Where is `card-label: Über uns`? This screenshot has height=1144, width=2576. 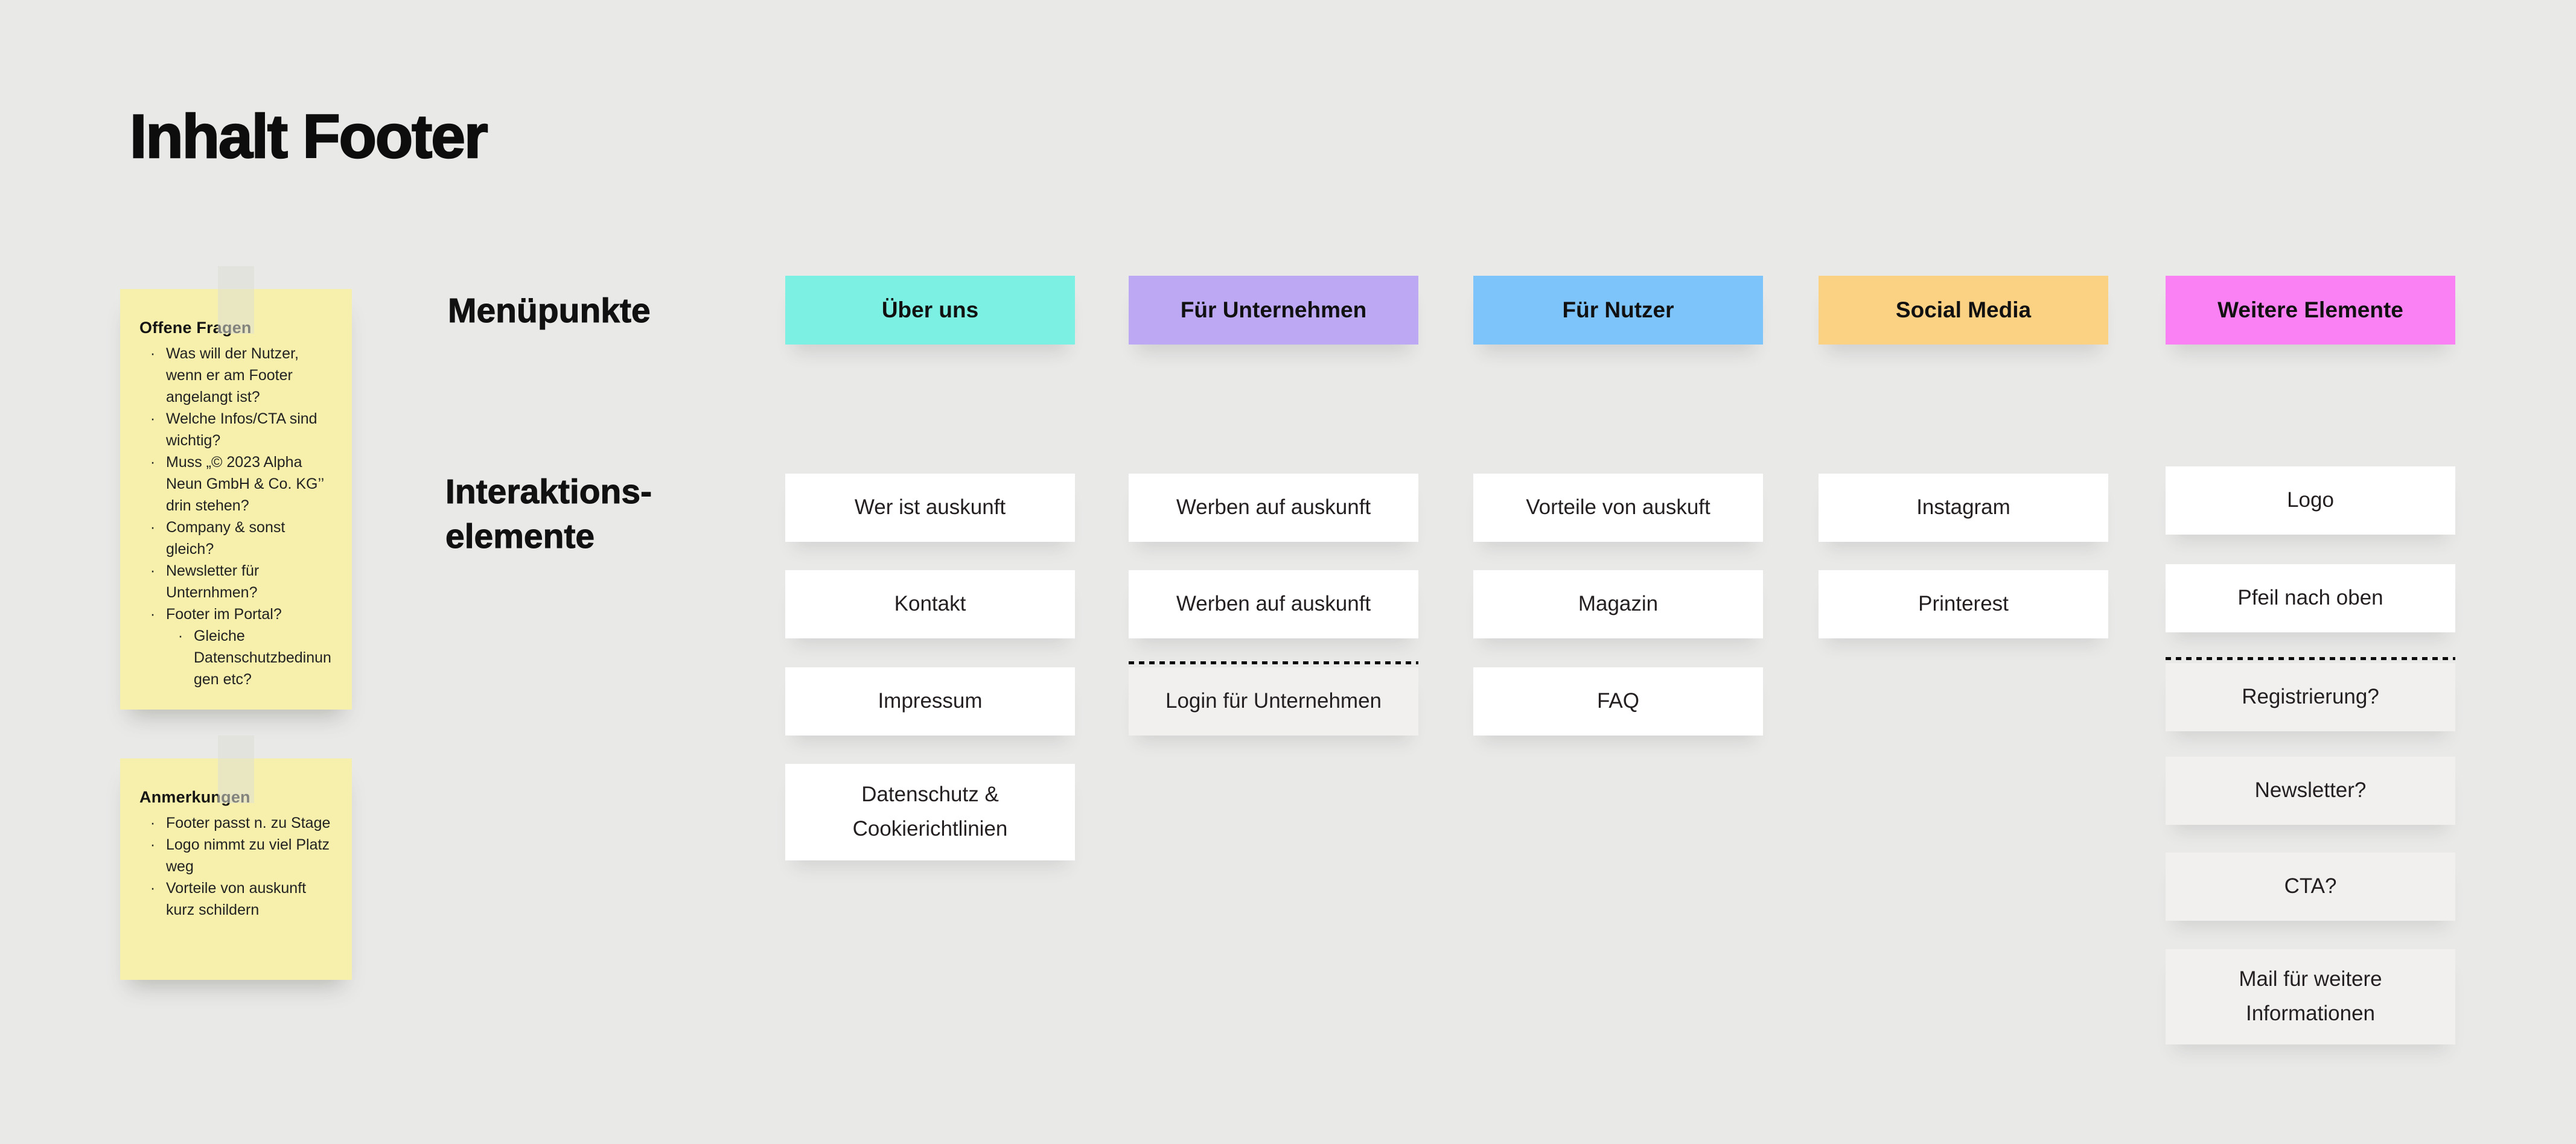 card-label: Über uns is located at coordinates (930, 309).